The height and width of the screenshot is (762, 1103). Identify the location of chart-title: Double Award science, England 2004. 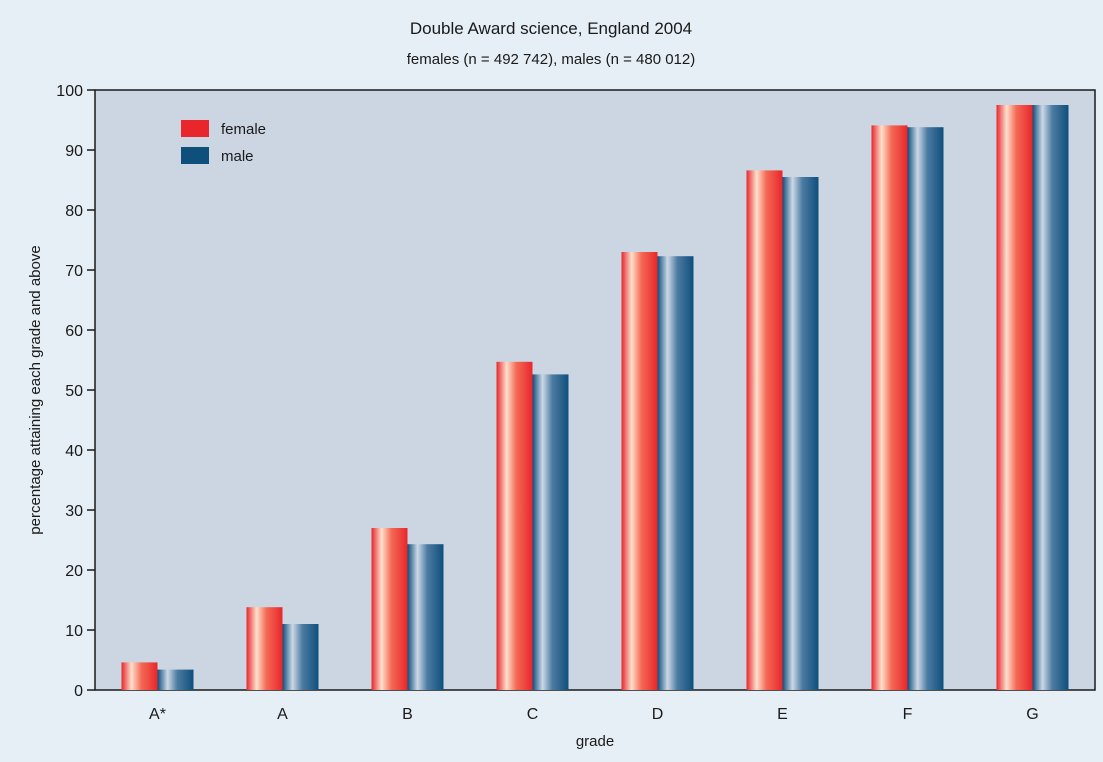
(551, 28).